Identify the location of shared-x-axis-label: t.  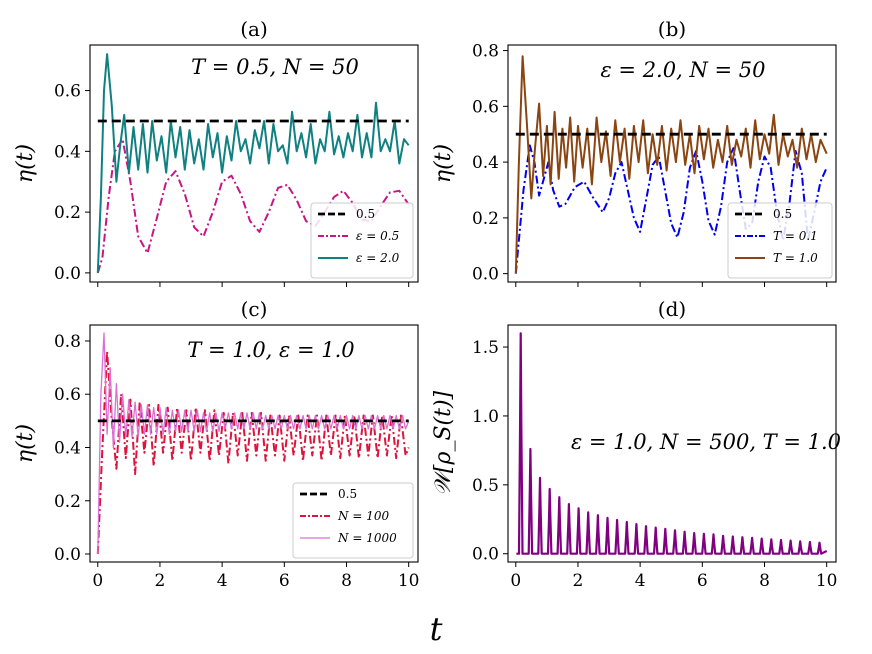
(436, 629).